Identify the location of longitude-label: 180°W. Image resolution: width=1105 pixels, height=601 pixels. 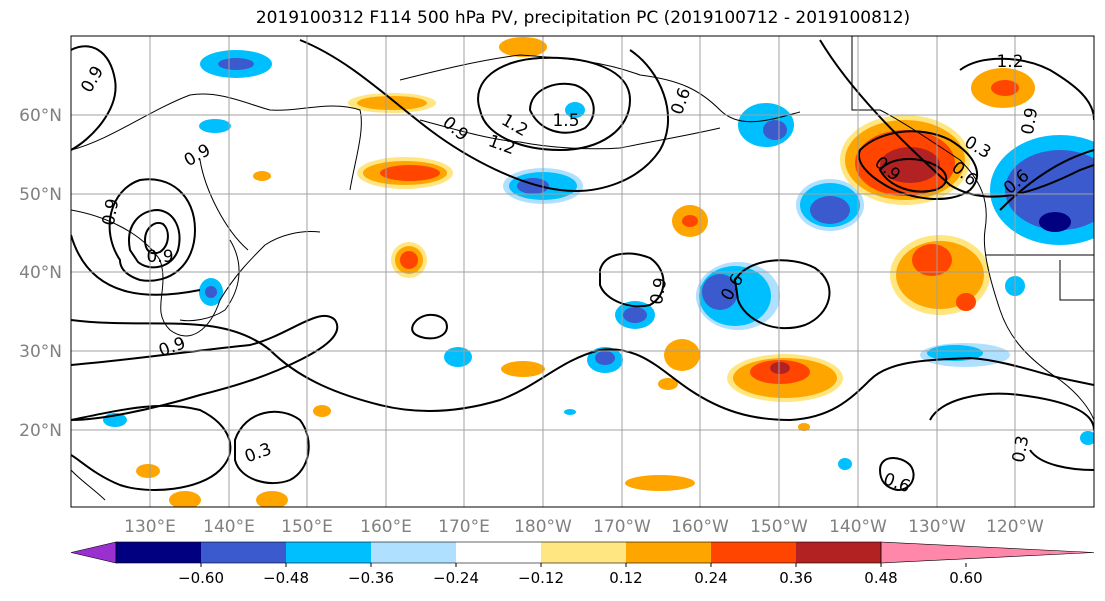
(543, 527).